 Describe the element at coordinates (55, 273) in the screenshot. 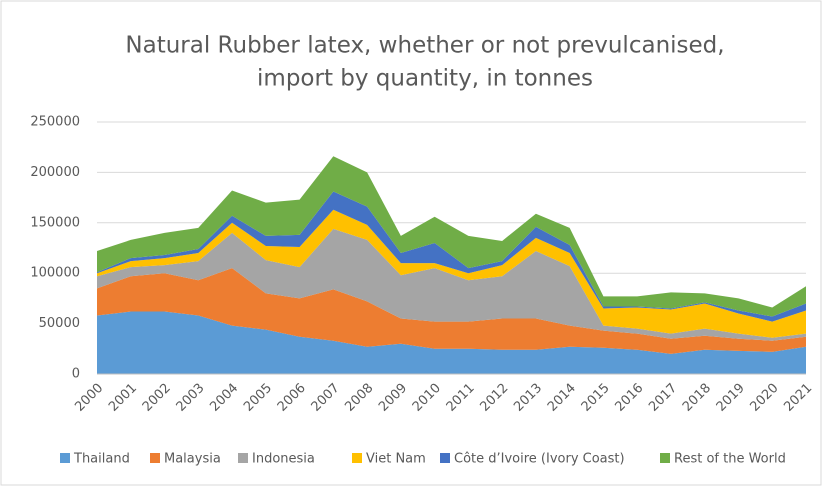

I see `y-tick-label: 100000` at that location.